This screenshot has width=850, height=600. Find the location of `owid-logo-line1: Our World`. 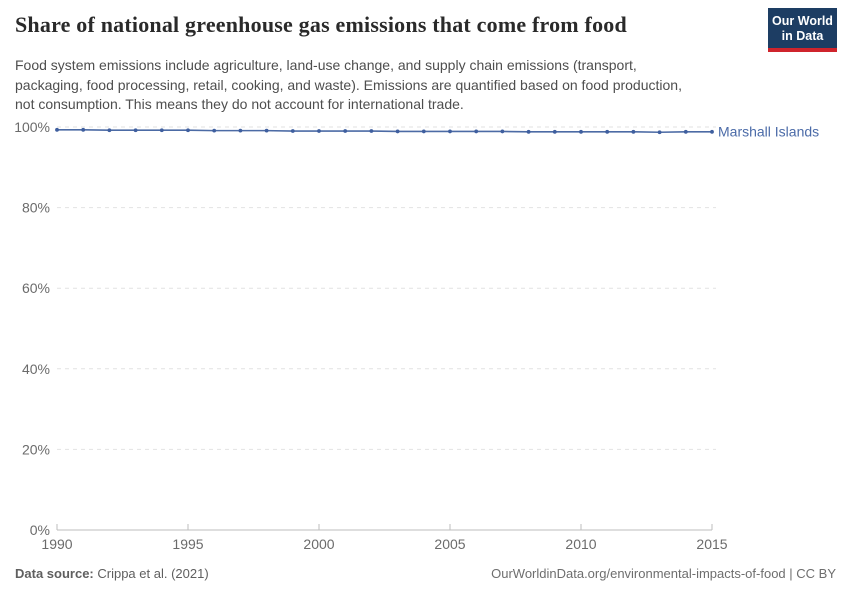

owid-logo-line1: Our World is located at coordinates (802, 21).